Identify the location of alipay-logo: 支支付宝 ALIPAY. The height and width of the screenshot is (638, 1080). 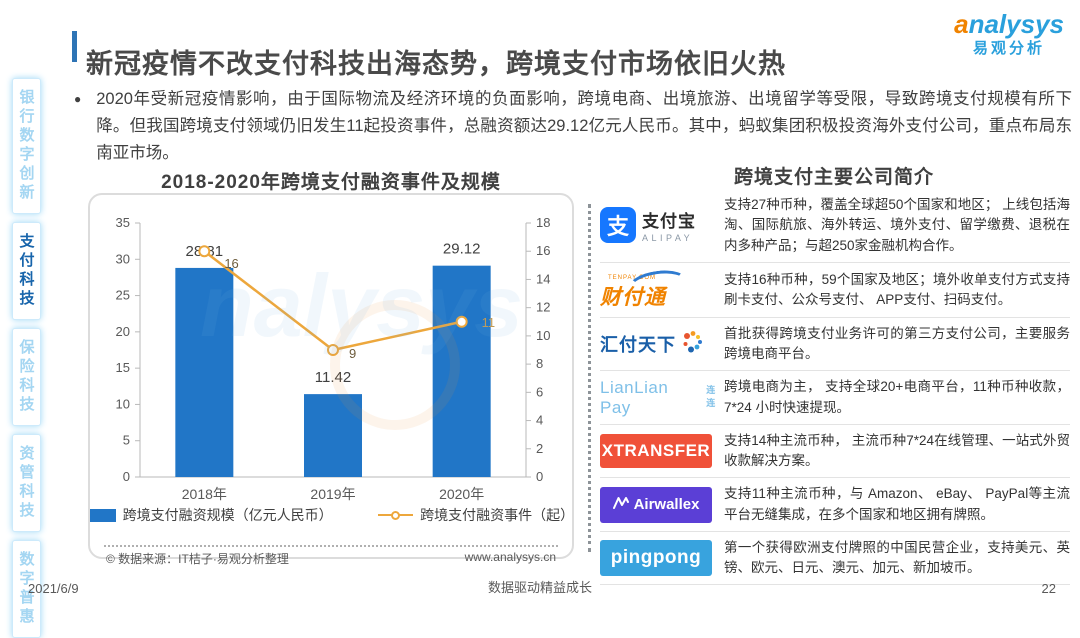
(662, 225).